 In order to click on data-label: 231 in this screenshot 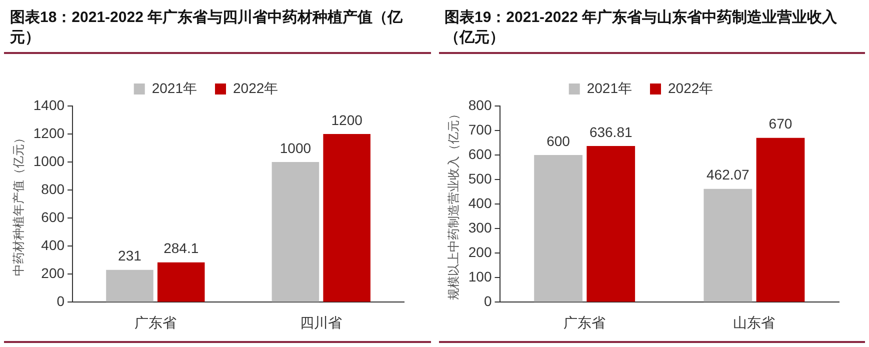, I will do `click(130, 256)`.